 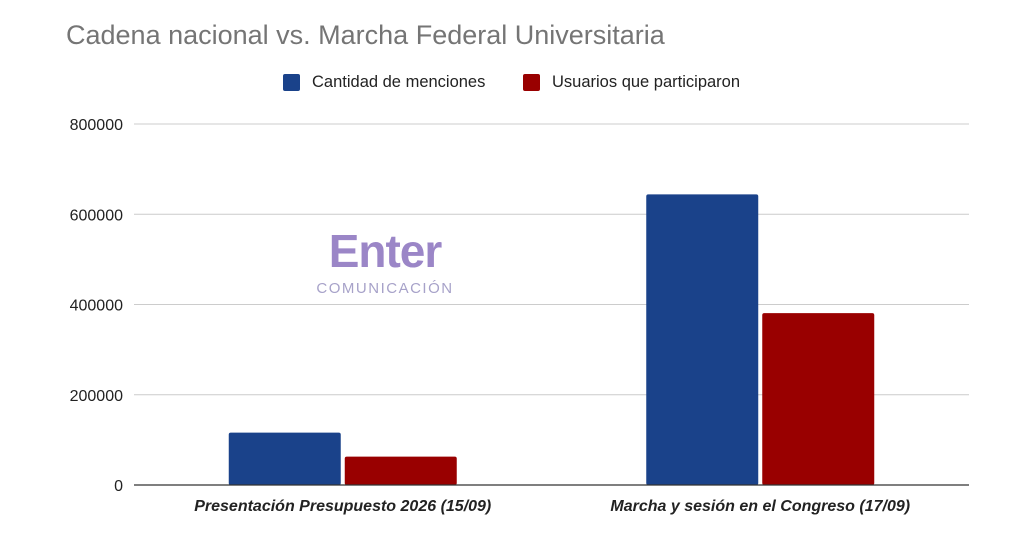 I want to click on legend-item-menciones: Cantidad de menciones, so click(x=384, y=82).